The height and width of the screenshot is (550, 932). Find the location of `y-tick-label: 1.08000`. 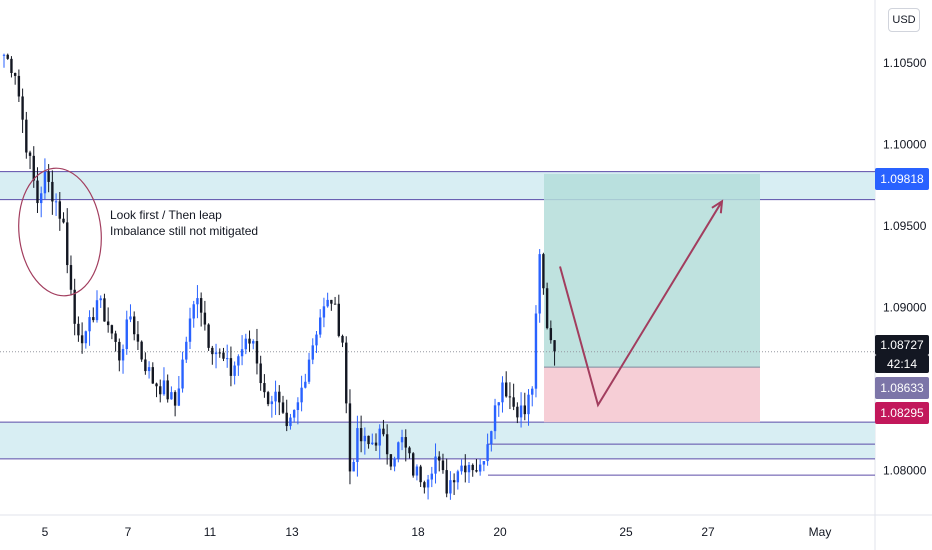

y-tick-label: 1.08000 is located at coordinates (905, 470).